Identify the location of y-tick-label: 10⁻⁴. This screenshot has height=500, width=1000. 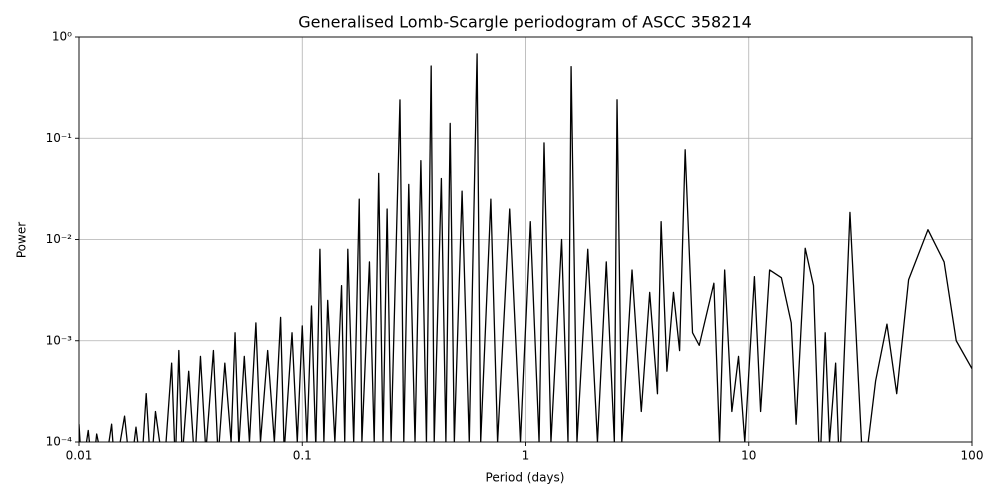
(59, 442).